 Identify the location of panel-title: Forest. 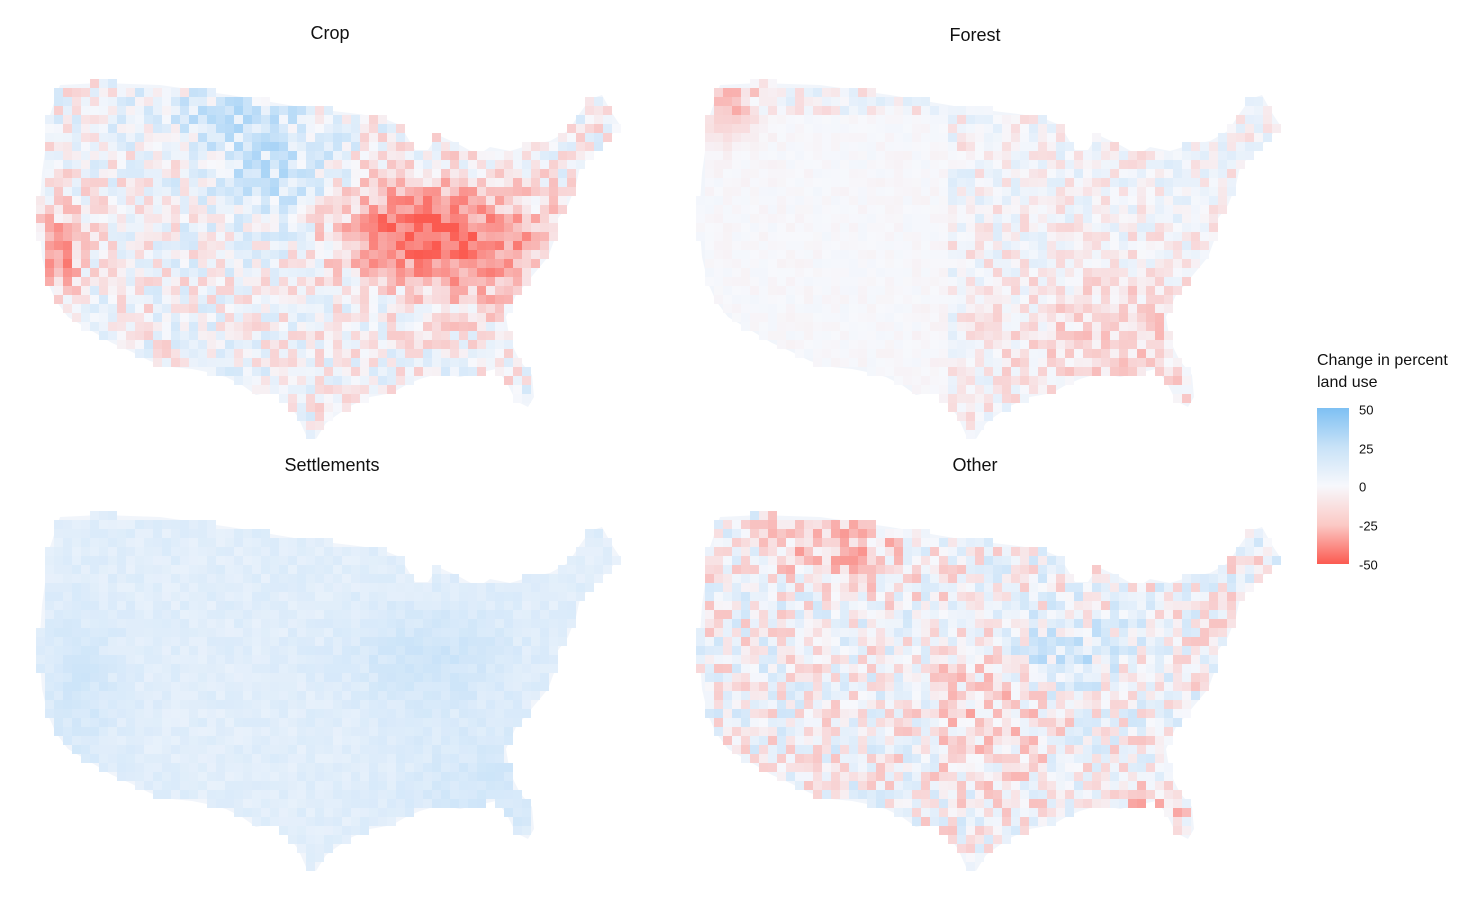
(975, 35).